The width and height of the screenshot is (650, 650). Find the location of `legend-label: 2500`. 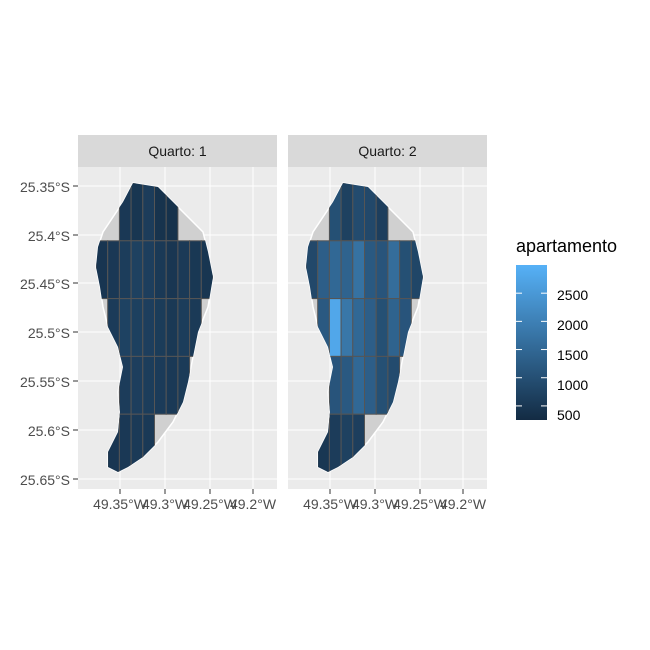

legend-label: 2500 is located at coordinates (572, 295).